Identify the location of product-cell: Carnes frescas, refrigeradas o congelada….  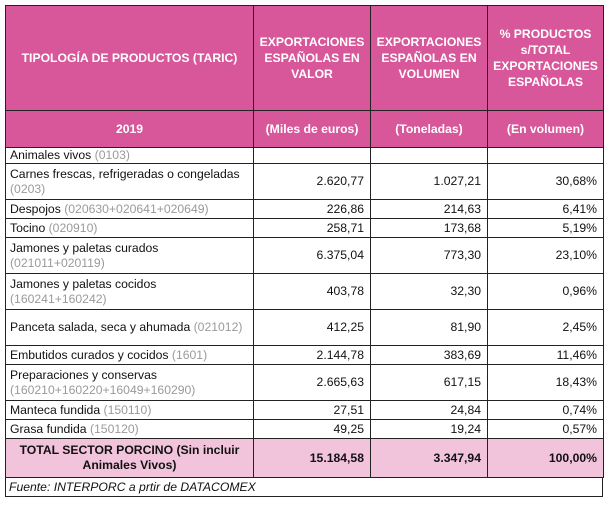
(129, 181).